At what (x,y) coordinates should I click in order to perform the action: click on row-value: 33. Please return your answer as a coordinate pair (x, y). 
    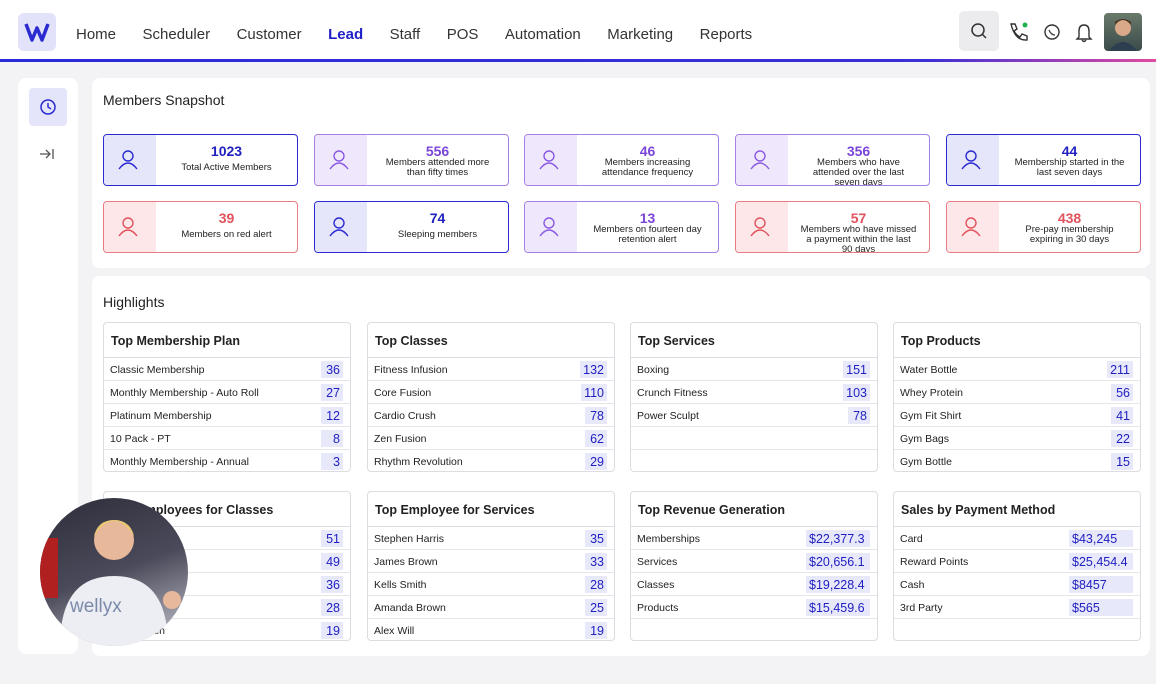
    Looking at the image, I should click on (596, 561).